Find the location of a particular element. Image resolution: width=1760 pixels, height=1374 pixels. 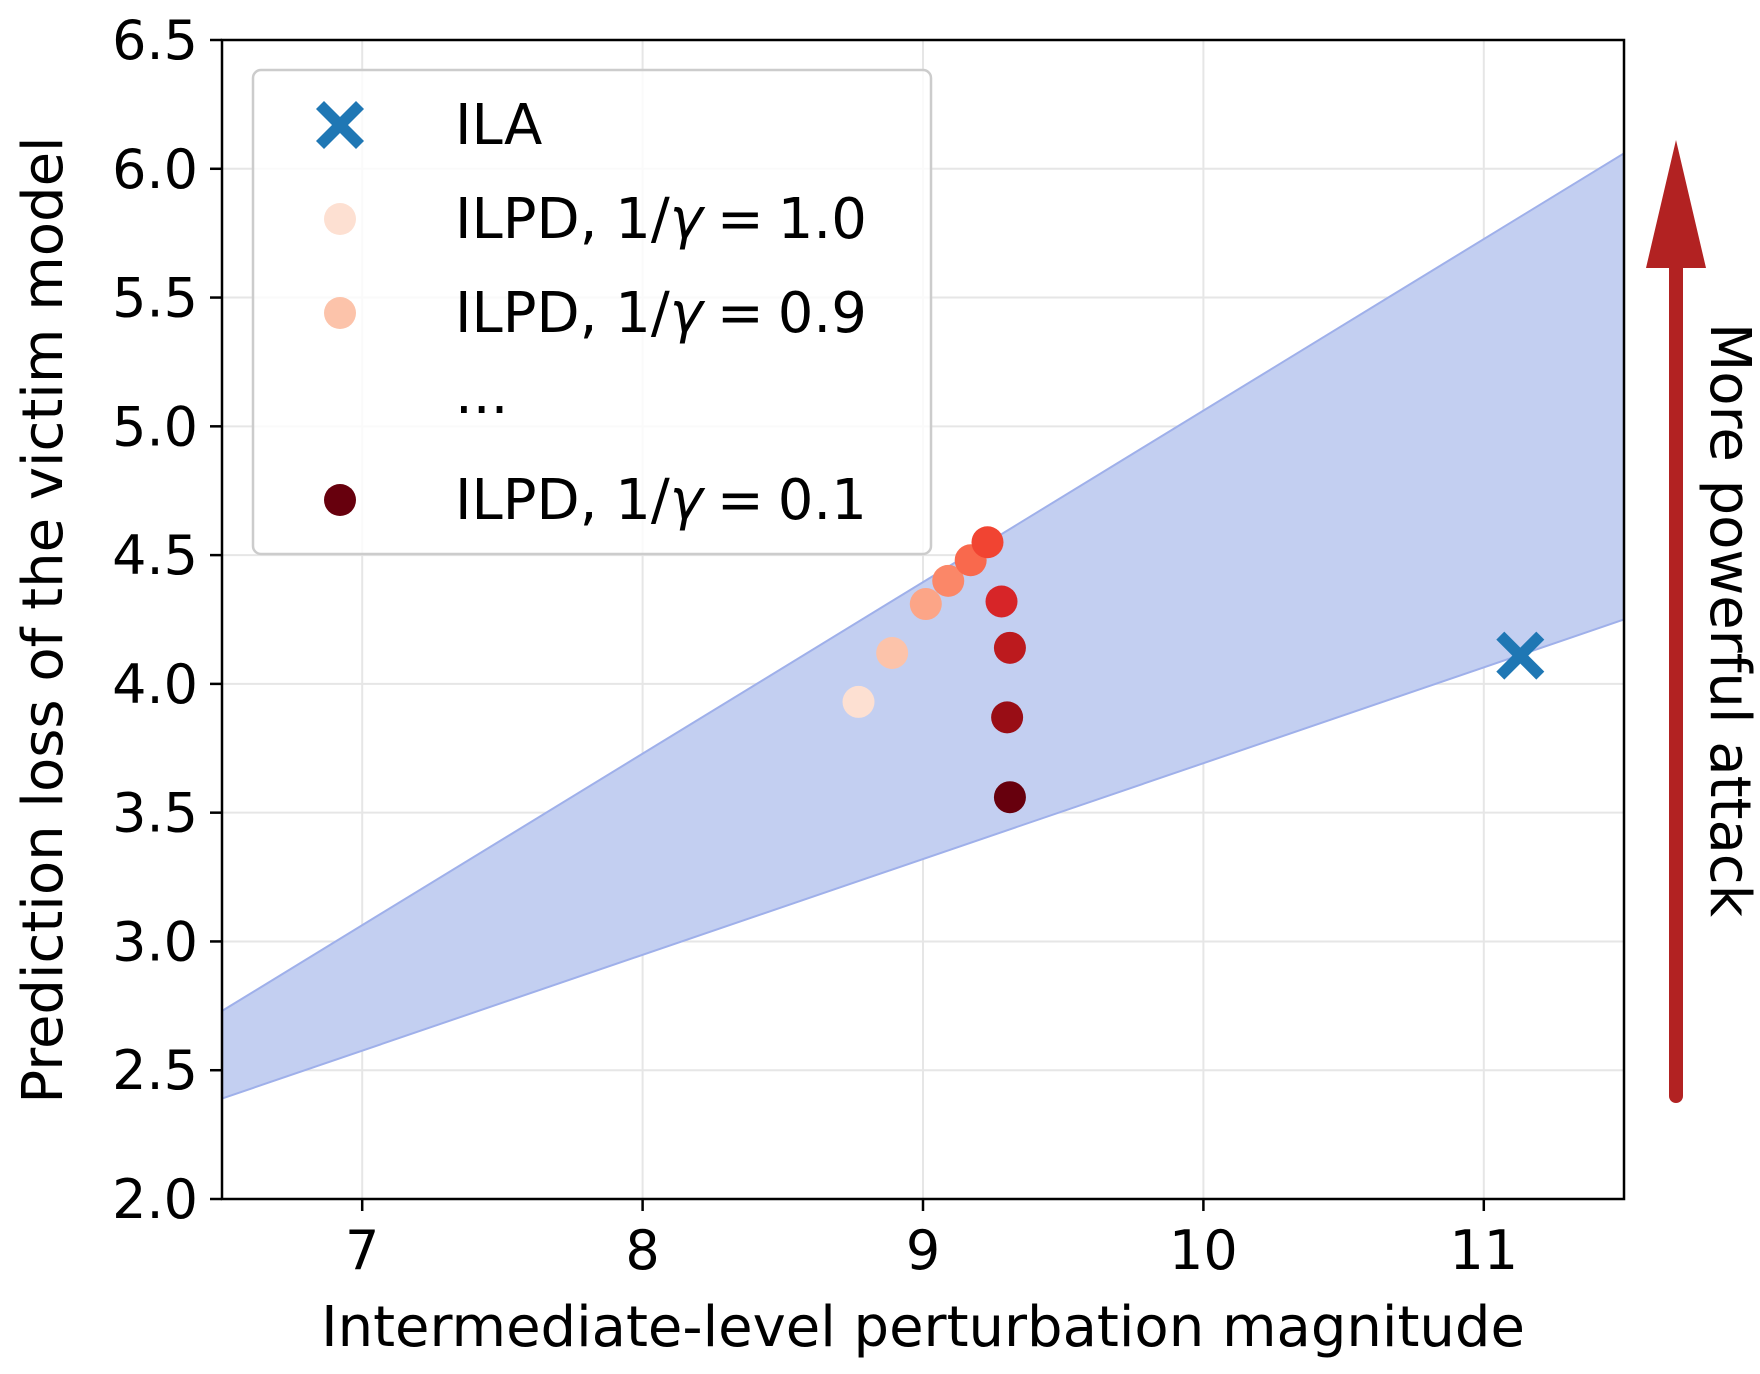

legend-label: ILA is located at coordinates (498, 125).